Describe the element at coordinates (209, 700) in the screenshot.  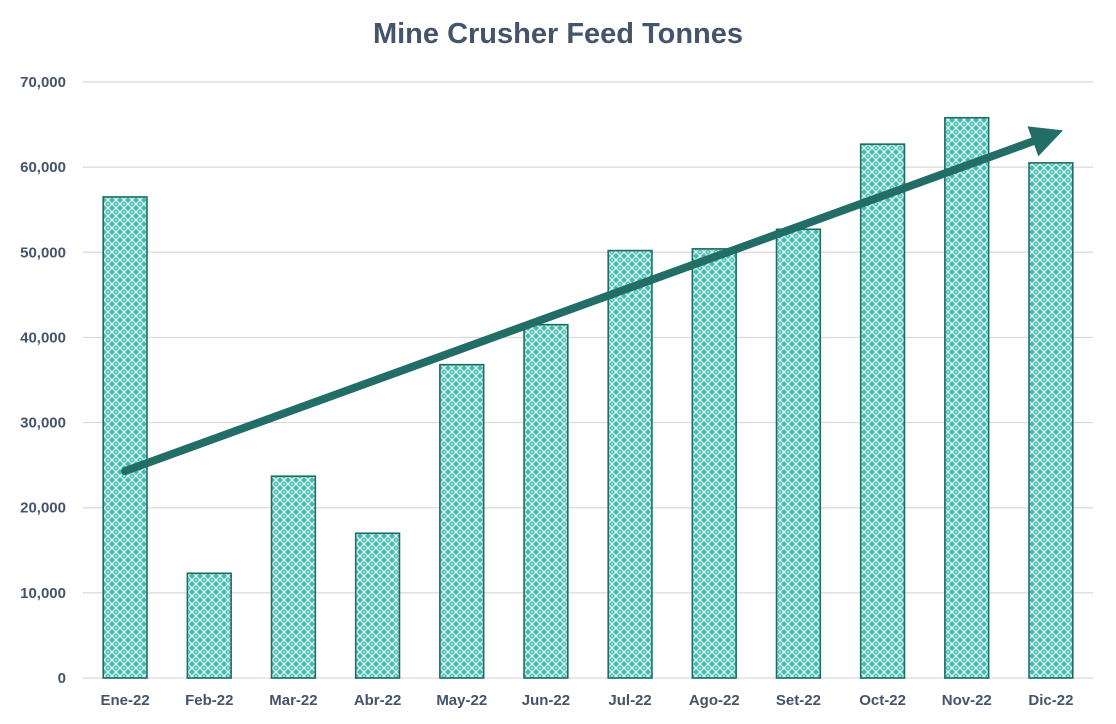
I see `x-tick-label: Feb-22` at that location.